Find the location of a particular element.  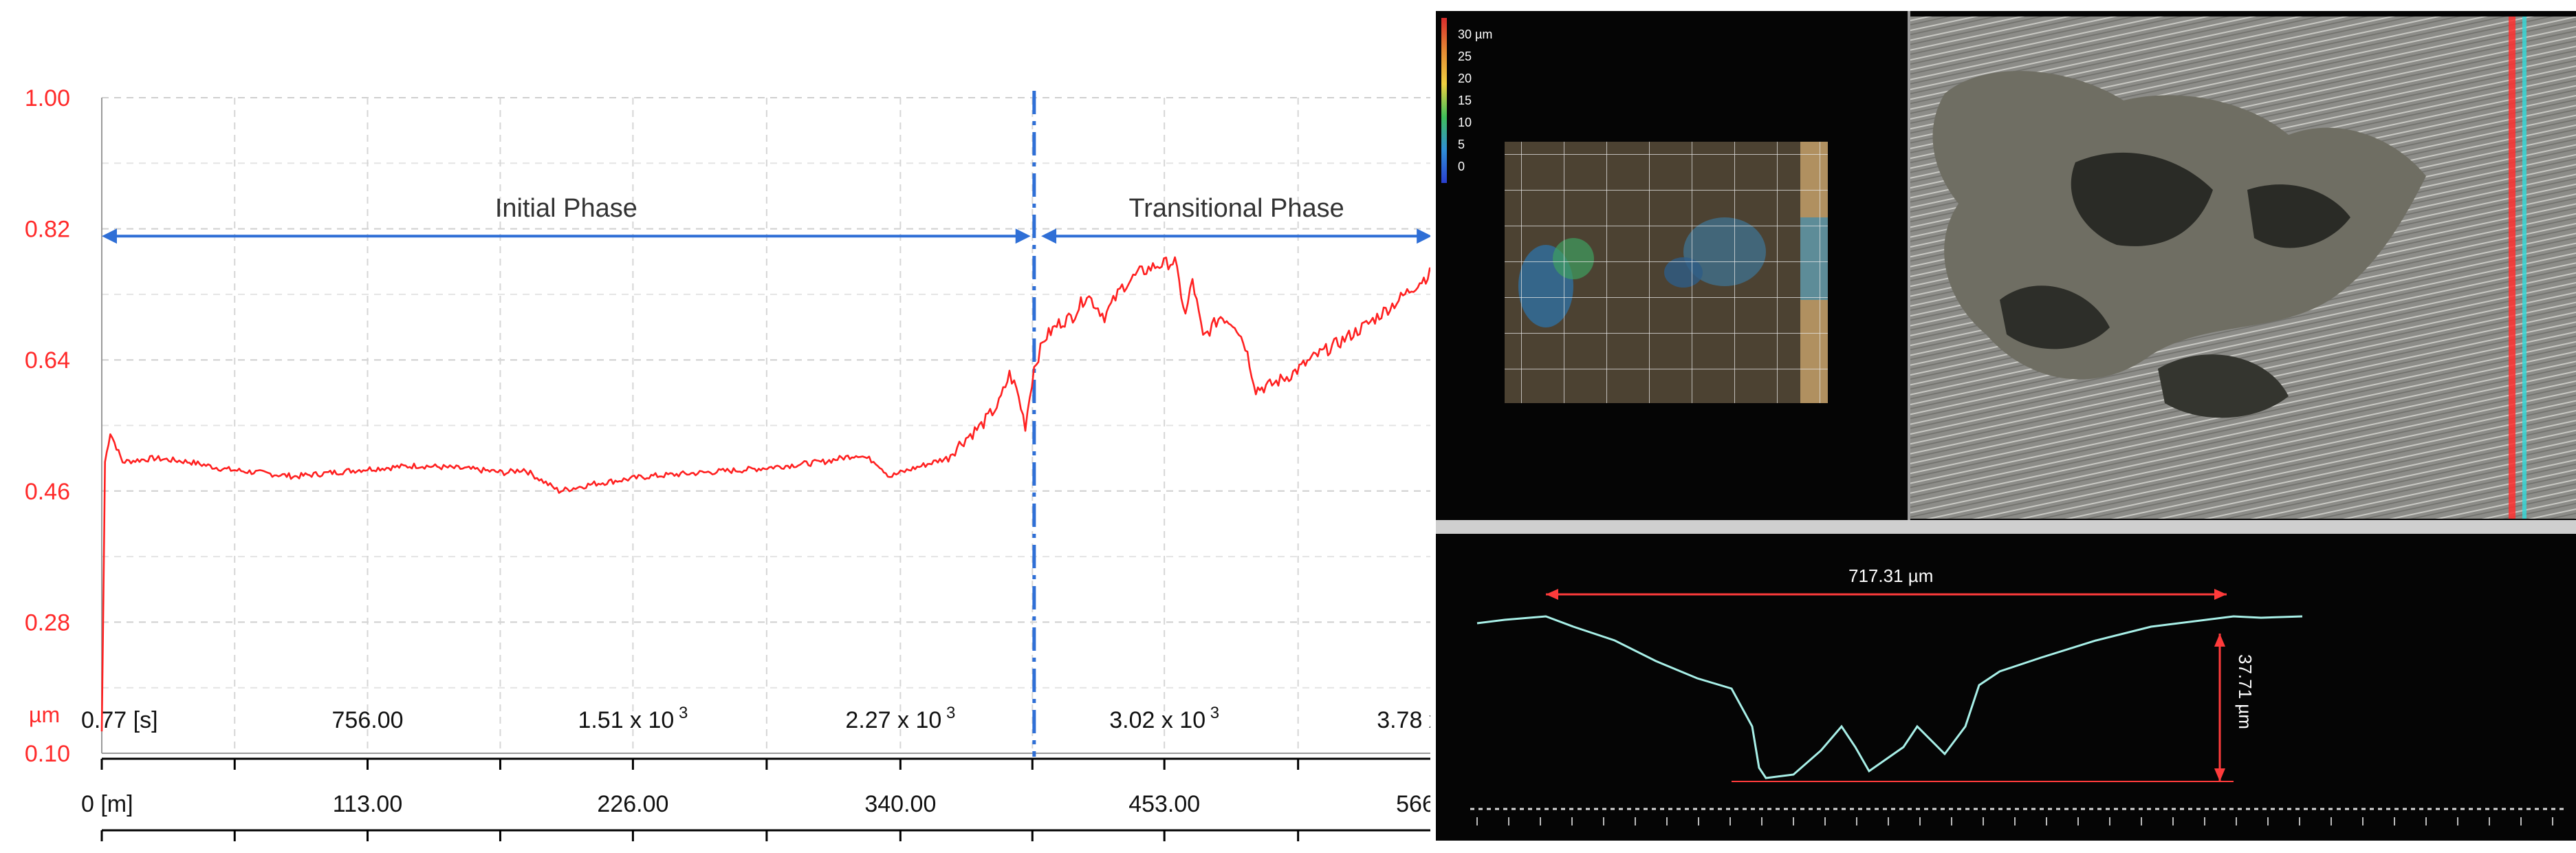

color-scale-tick: 0 is located at coordinates (1461, 166).